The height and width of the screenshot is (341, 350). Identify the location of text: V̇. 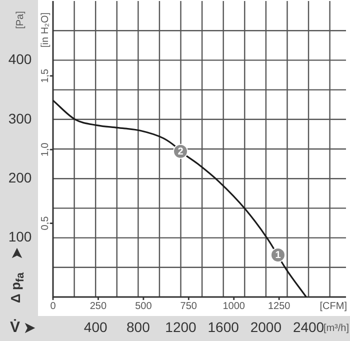
(15, 327).